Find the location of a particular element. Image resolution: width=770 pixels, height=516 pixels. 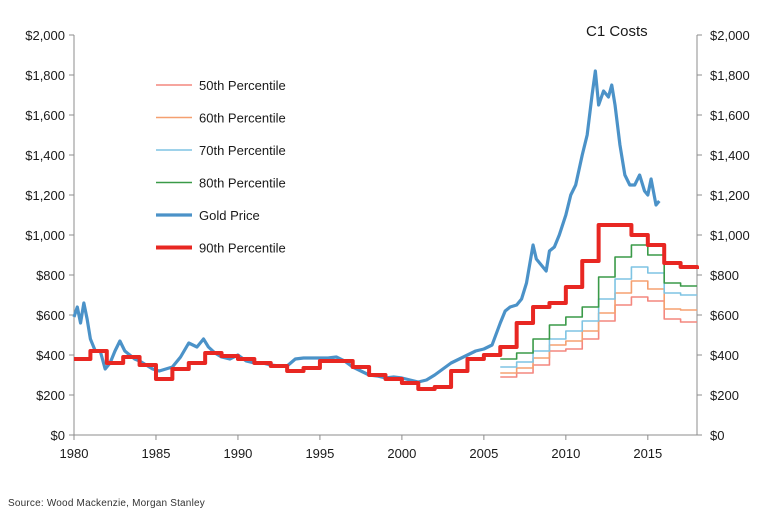

x-tick-label: 1990 is located at coordinates (237, 453).